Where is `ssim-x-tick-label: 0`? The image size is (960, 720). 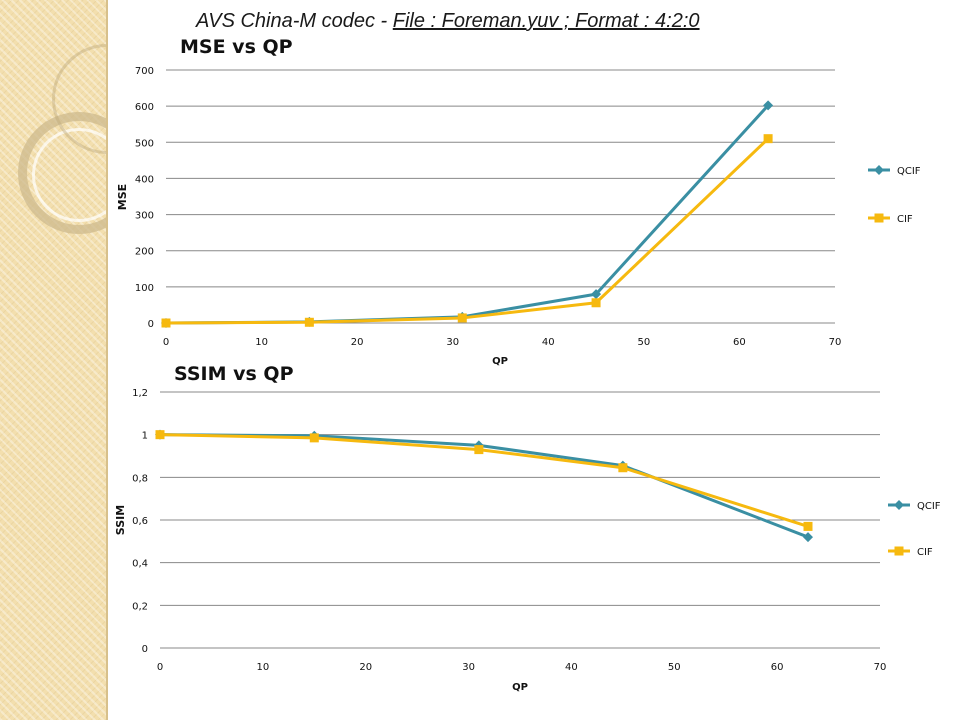 ssim-x-tick-label: 0 is located at coordinates (160, 667).